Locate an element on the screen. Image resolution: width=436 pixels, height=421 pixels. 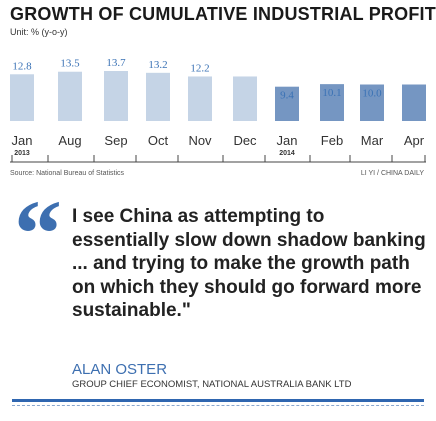
category-tick-label: Sep is located at coordinates (115, 140).